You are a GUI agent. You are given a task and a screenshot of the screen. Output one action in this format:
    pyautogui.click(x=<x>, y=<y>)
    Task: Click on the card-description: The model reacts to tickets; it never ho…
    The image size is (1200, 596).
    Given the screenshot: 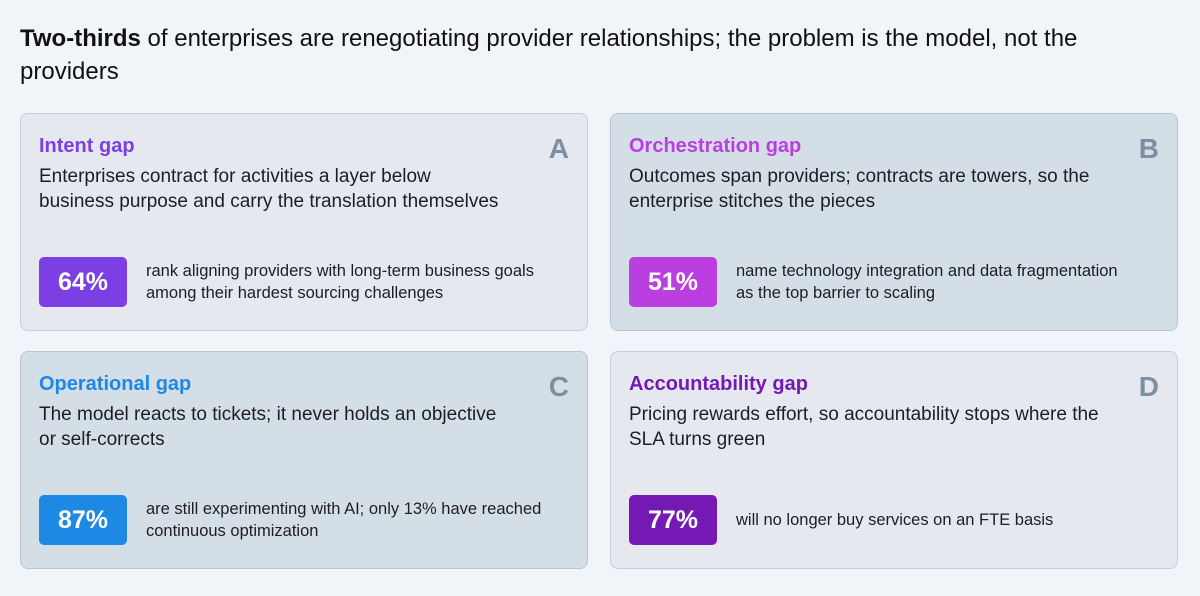 What is the action you would take?
    pyautogui.click(x=268, y=427)
    